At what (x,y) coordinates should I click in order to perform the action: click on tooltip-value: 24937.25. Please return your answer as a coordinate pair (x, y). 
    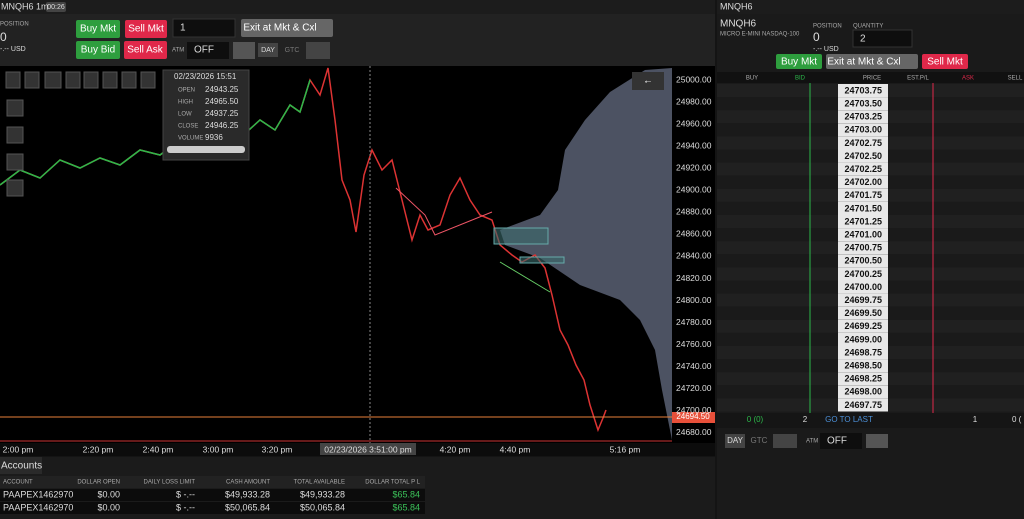
    Looking at the image, I should click on (222, 113).